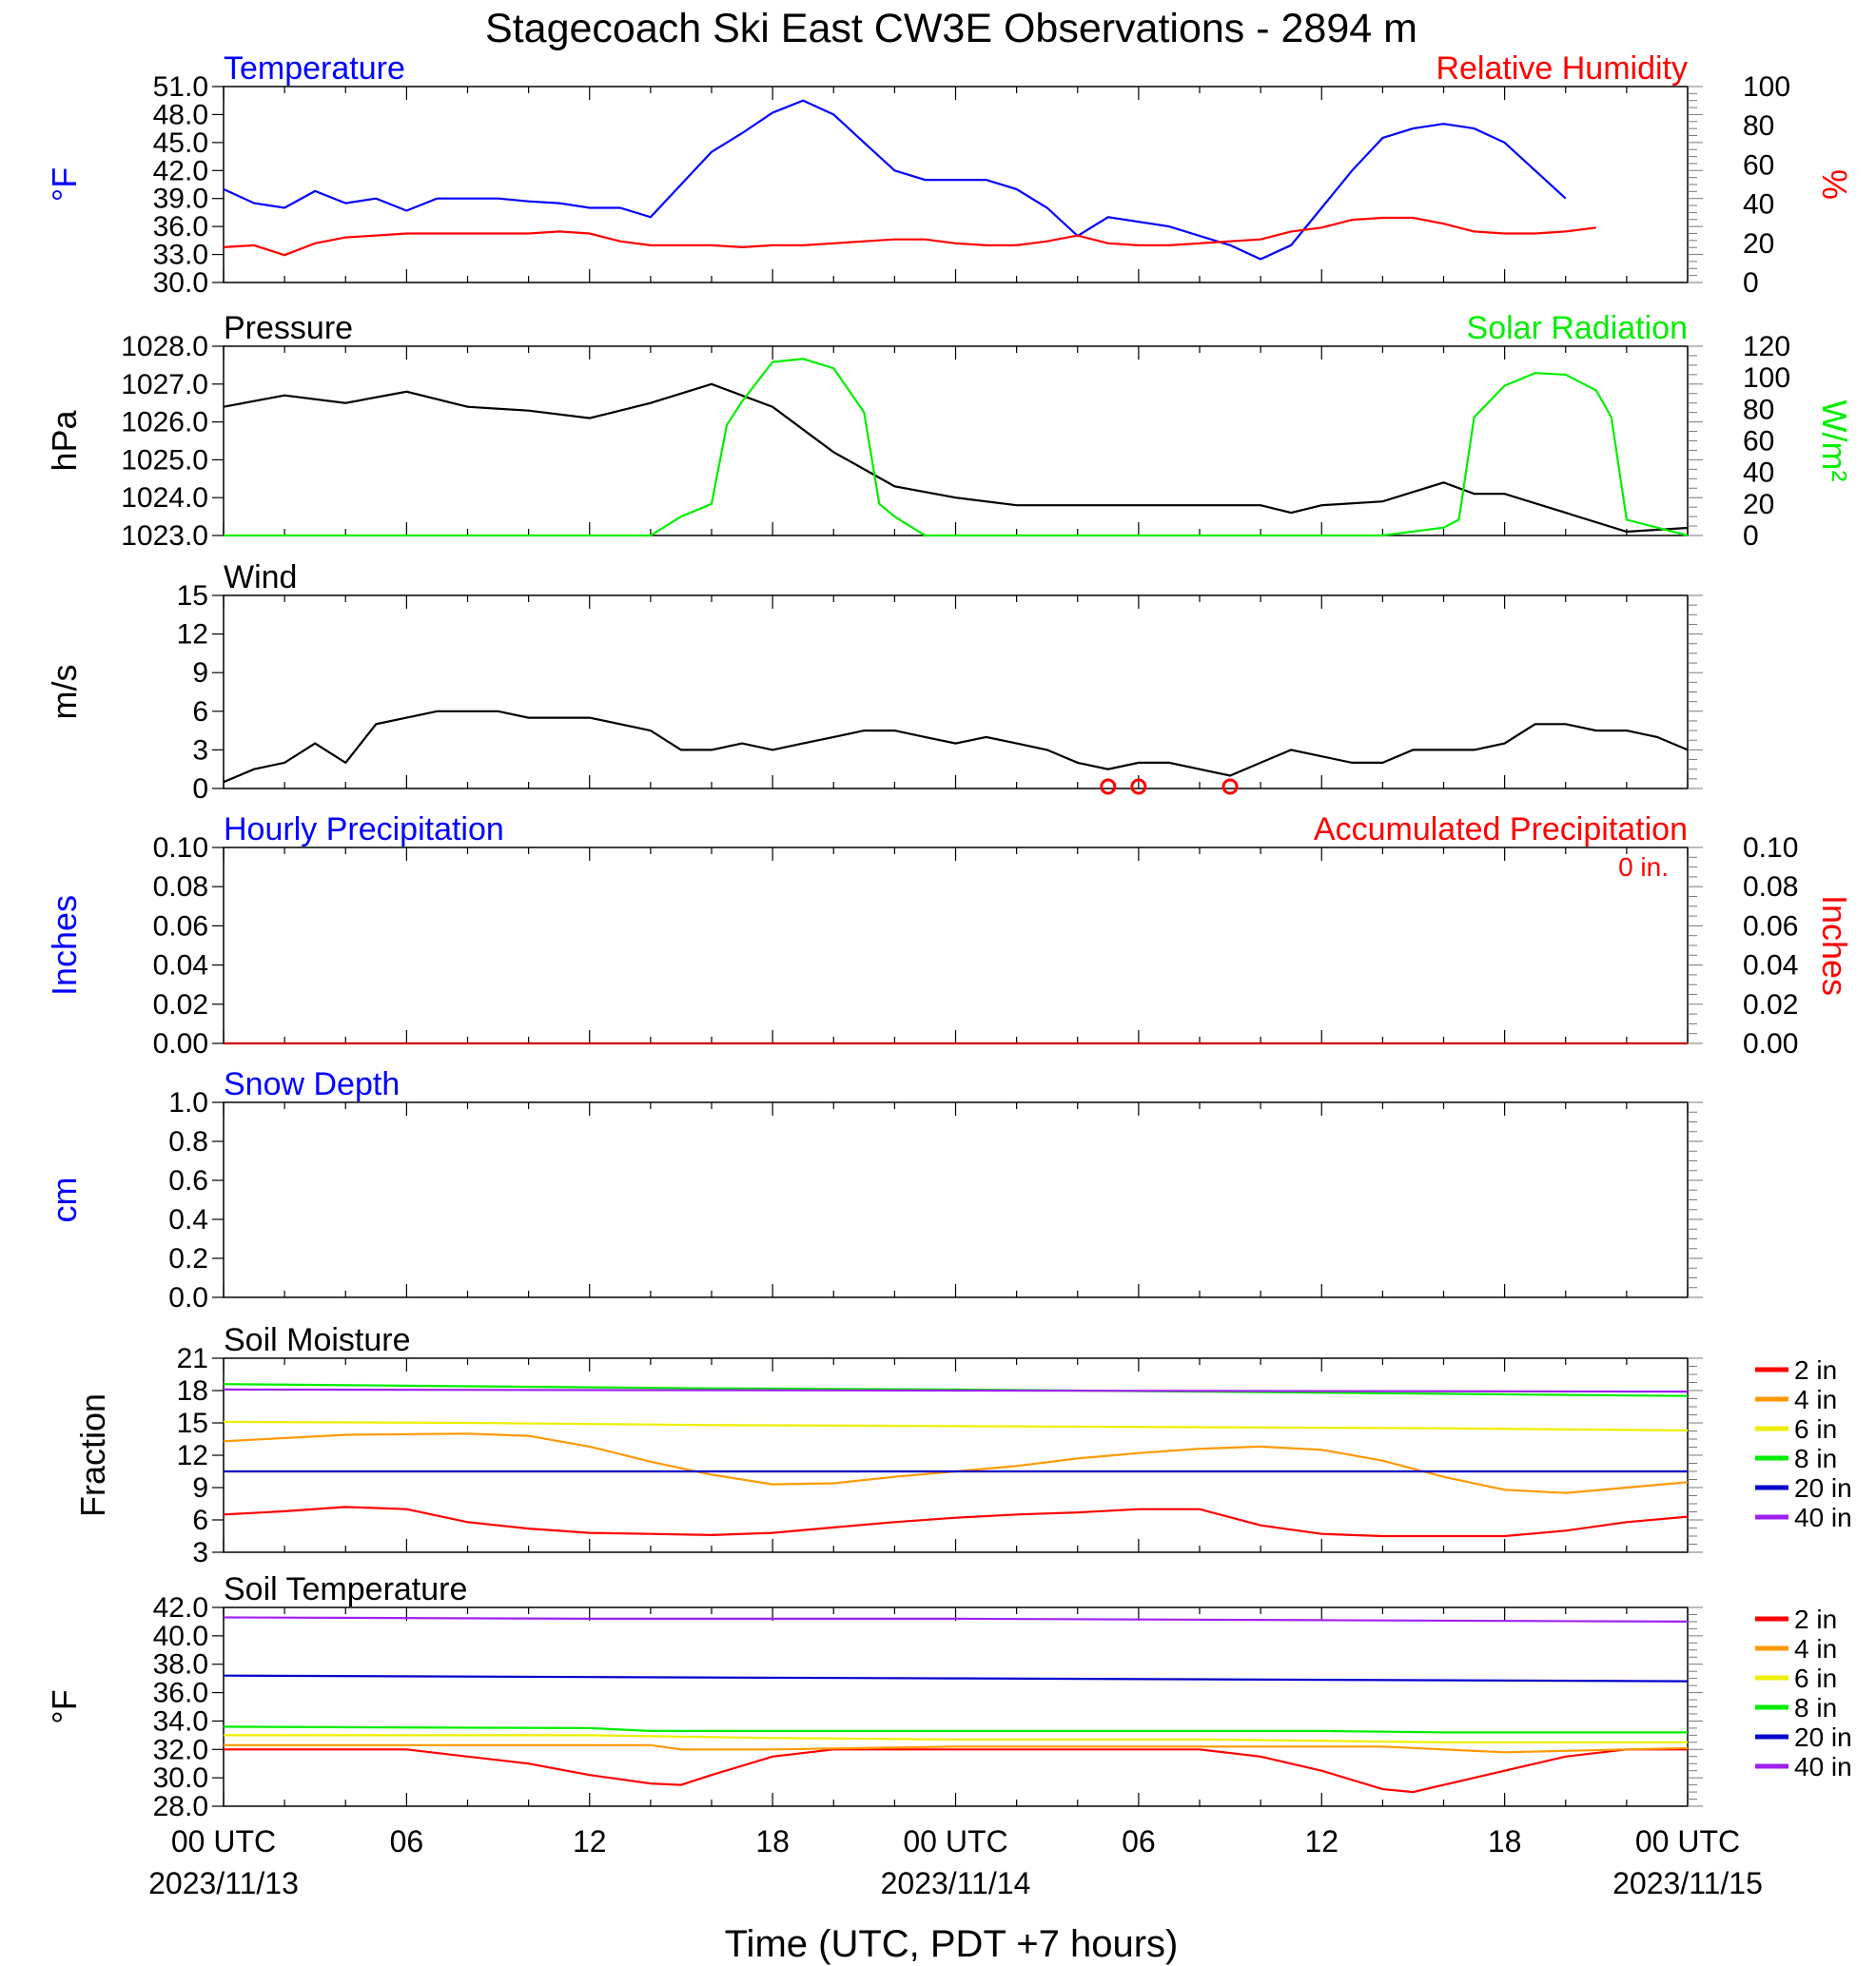 The image size is (1876, 1966). Describe the element at coordinates (1815, 1399) in the screenshot. I see `legend-label: 4 in` at that location.